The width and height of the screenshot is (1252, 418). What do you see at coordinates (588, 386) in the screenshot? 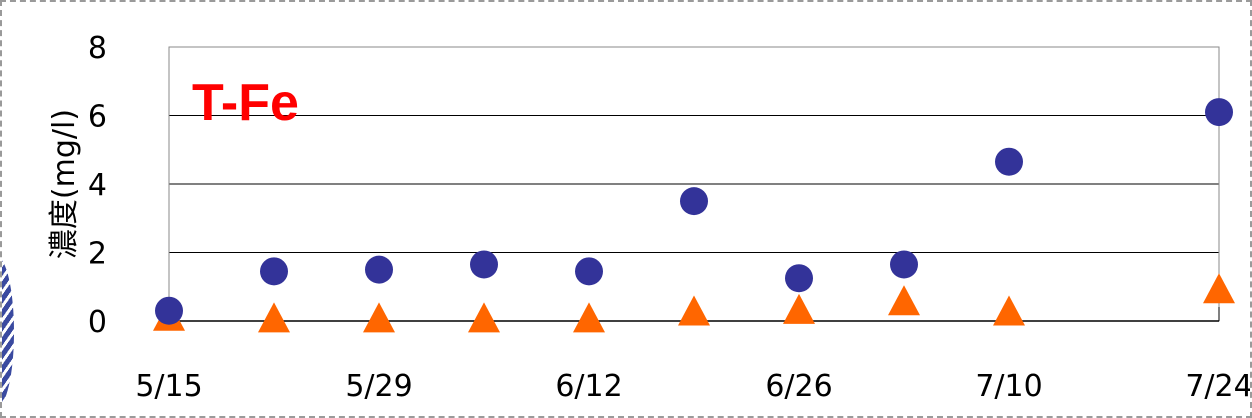
I see `x-tick-label: 6/12` at bounding box center [588, 386].